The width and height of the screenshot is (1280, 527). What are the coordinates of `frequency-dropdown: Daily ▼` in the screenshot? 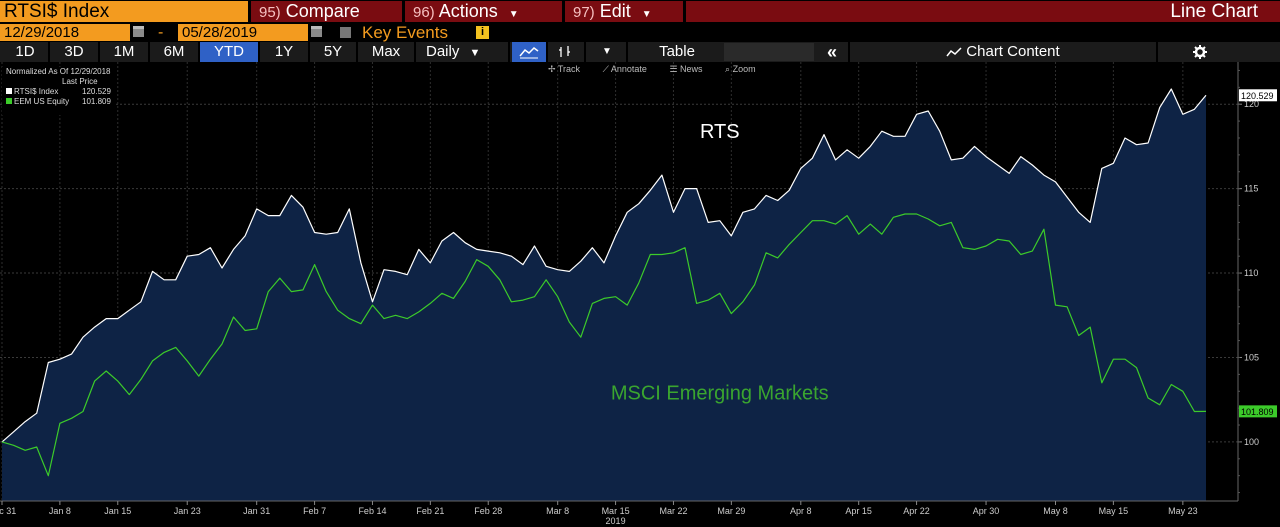 It's located at (461, 52).